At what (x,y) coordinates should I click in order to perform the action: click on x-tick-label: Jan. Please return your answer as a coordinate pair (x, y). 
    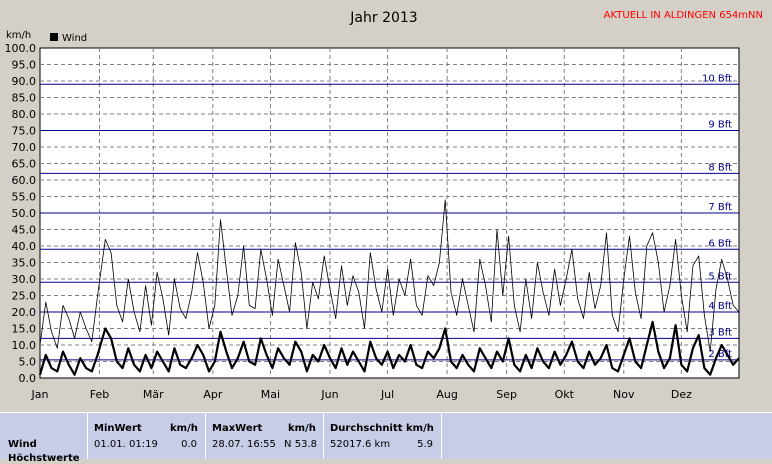
    Looking at the image, I should click on (40, 394).